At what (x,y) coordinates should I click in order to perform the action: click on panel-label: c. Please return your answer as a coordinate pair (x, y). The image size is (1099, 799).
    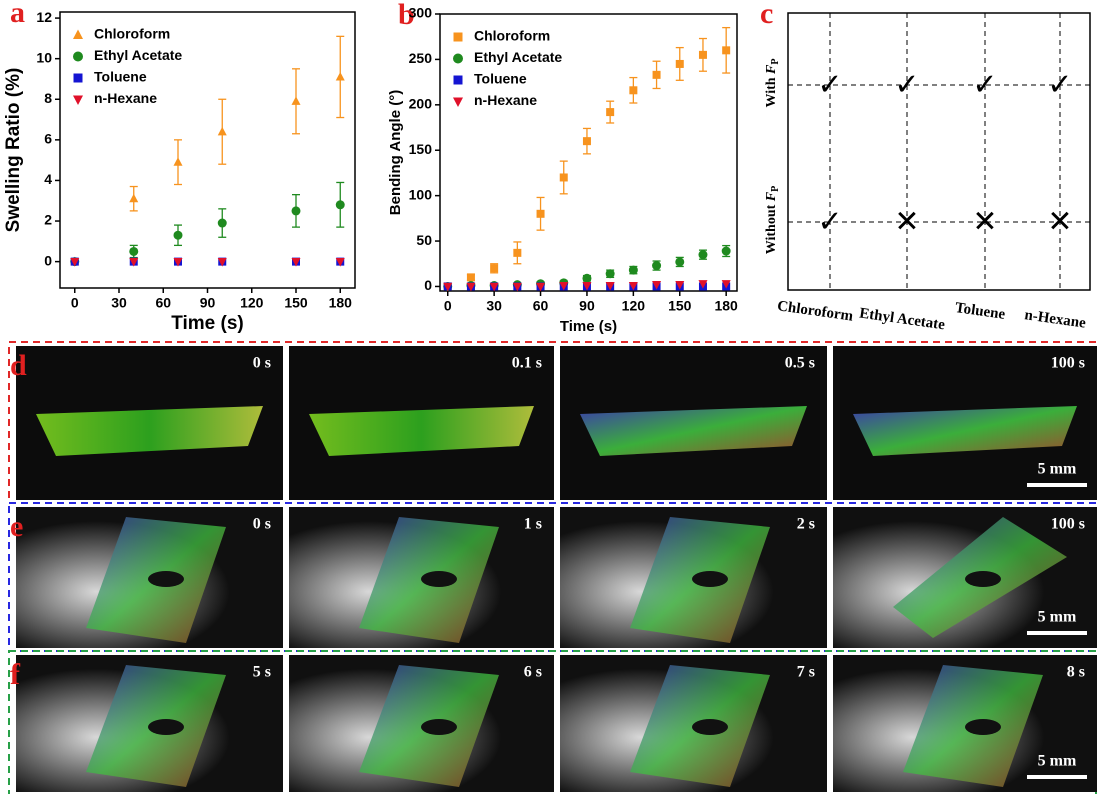
    Looking at the image, I should click on (766, 15).